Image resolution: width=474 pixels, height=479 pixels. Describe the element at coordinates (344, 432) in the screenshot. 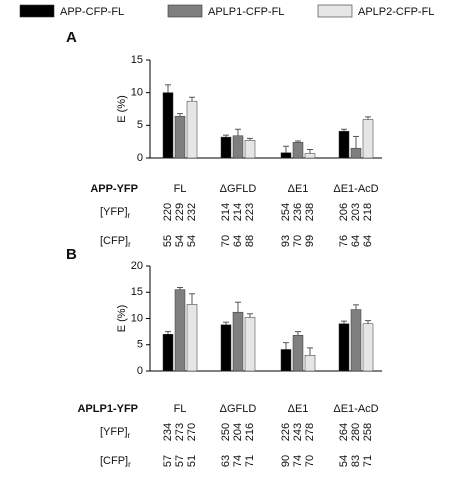

I see `table-value: 264` at that location.